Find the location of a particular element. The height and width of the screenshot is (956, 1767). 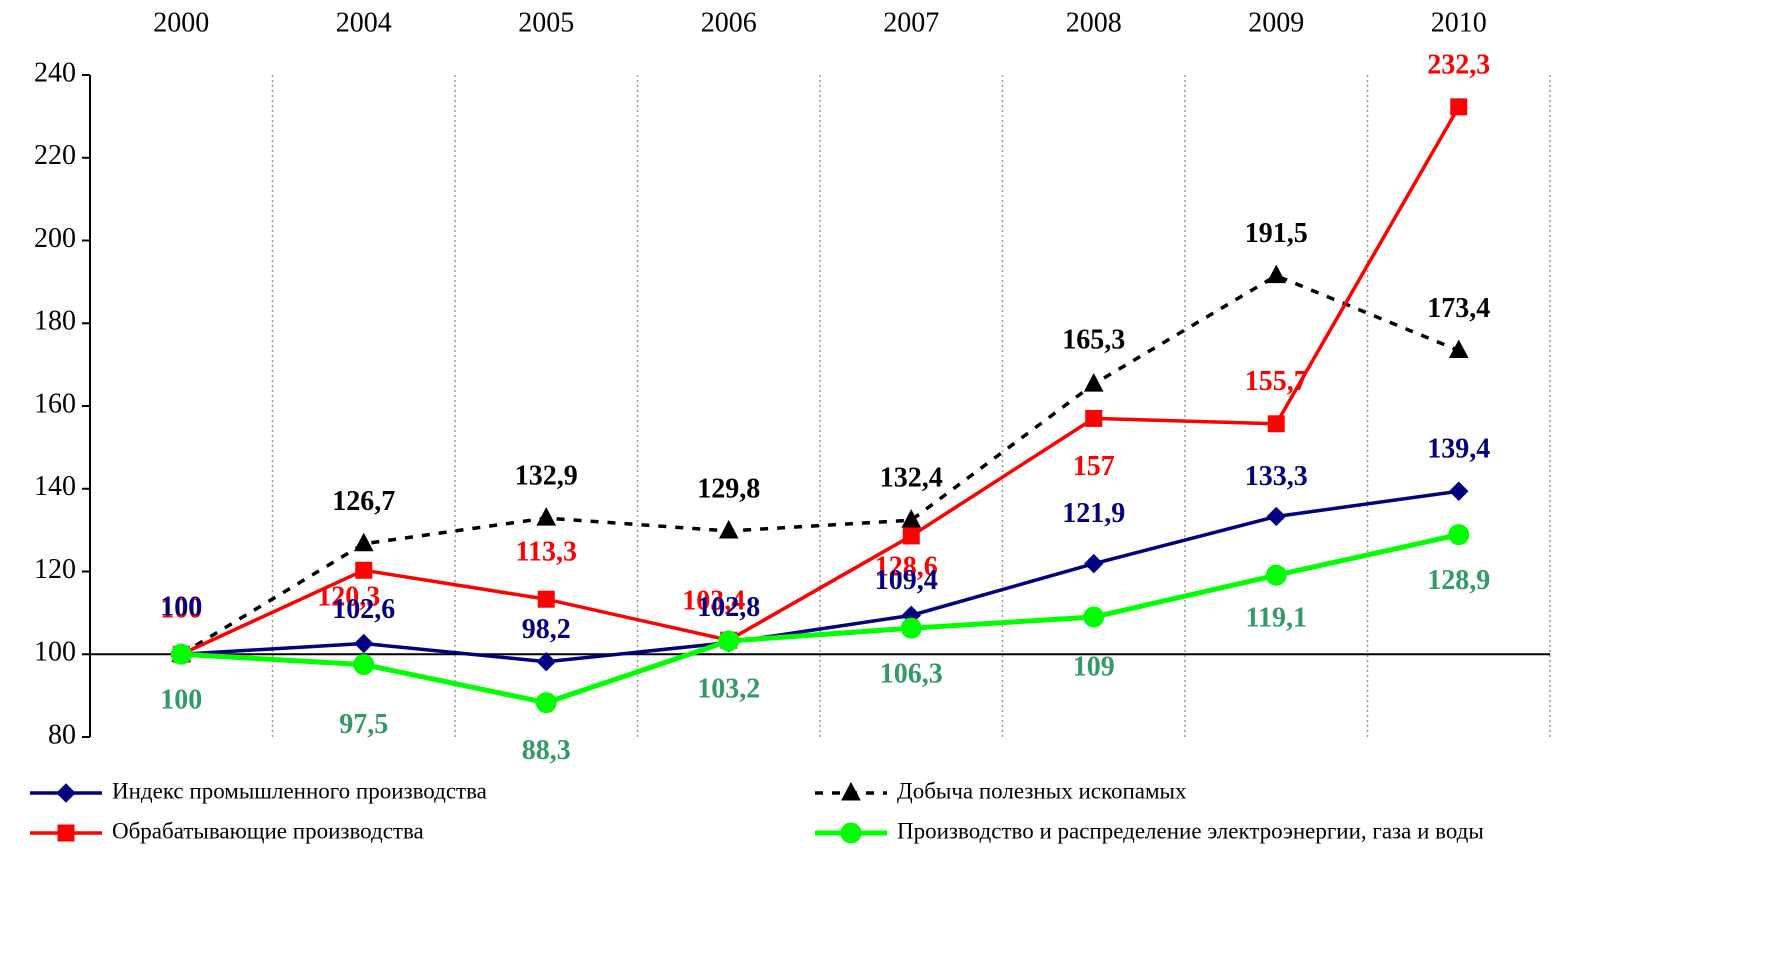

y-tick-label: 100 is located at coordinates (55, 652).